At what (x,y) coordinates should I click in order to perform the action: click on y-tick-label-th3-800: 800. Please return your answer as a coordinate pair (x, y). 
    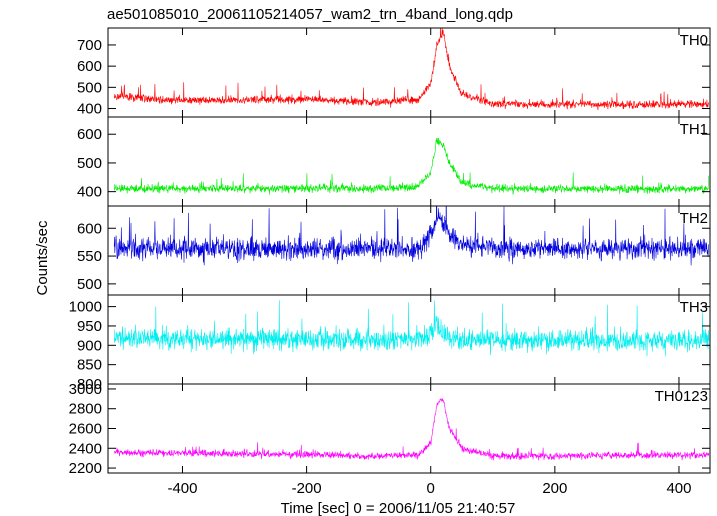
    Looking at the image, I should click on (89, 384).